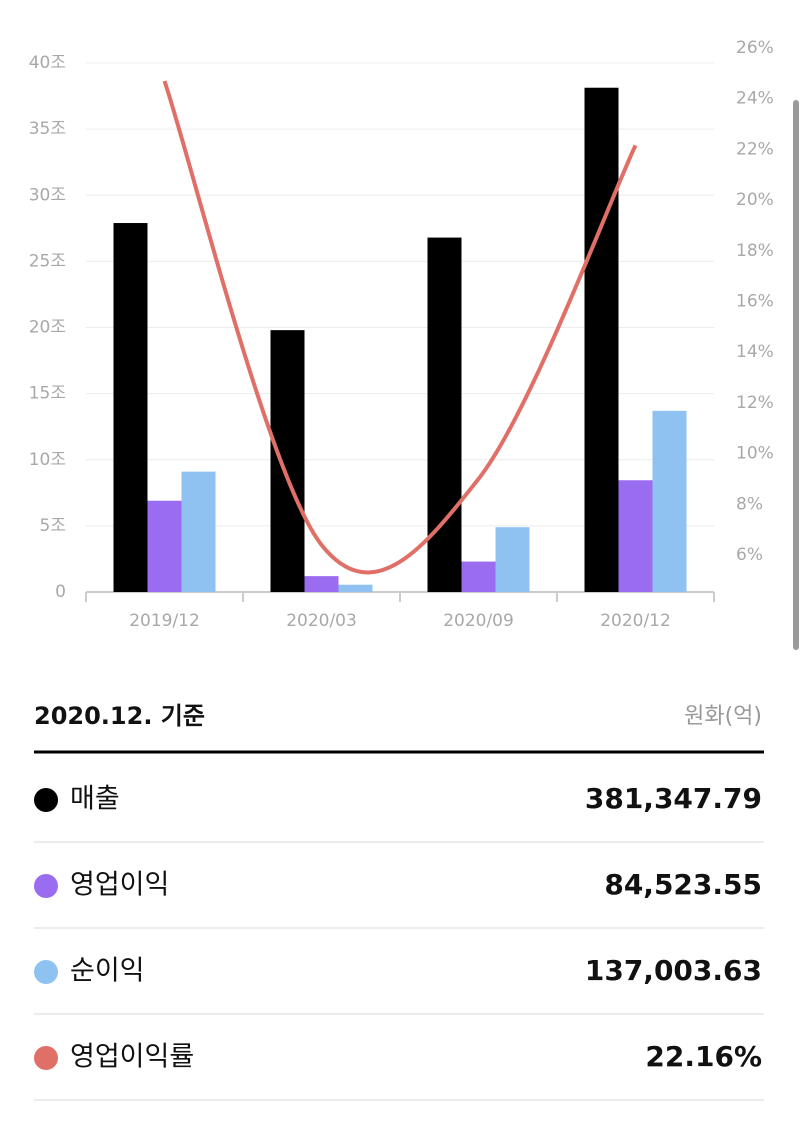 The width and height of the screenshot is (800, 1132). I want to click on row-value: 84,523.55, so click(683, 884).